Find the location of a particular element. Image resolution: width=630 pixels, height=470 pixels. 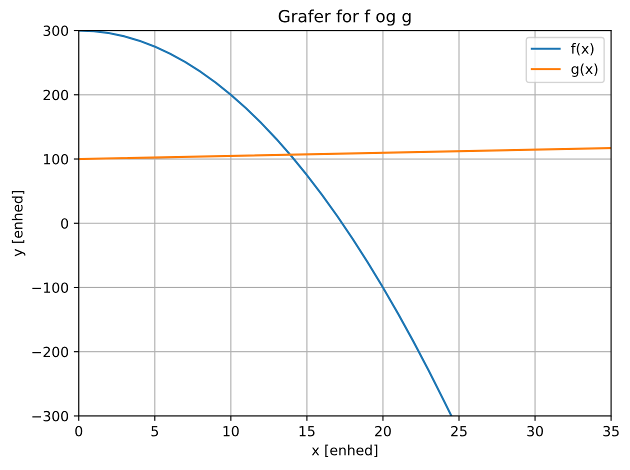

y-axis-title: y [enhed] is located at coordinates (19, 223).